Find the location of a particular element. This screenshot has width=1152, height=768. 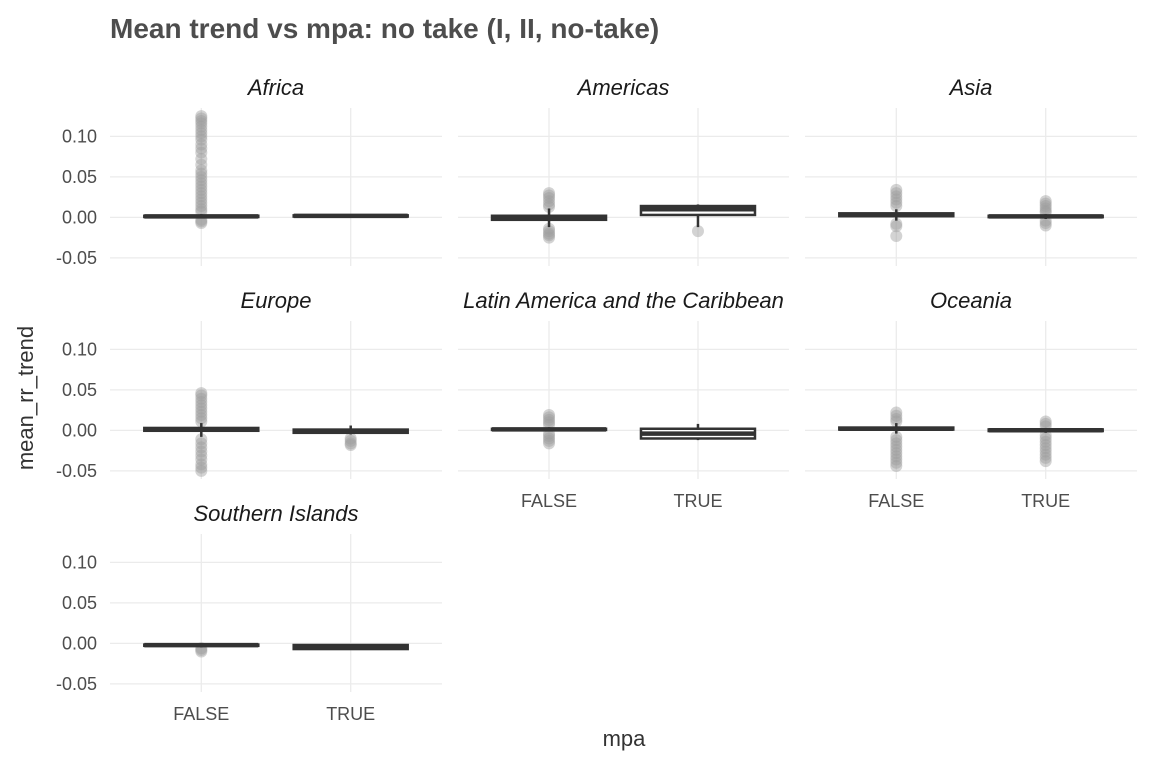

facet-strip-label: Africa is located at coordinates (275, 87).